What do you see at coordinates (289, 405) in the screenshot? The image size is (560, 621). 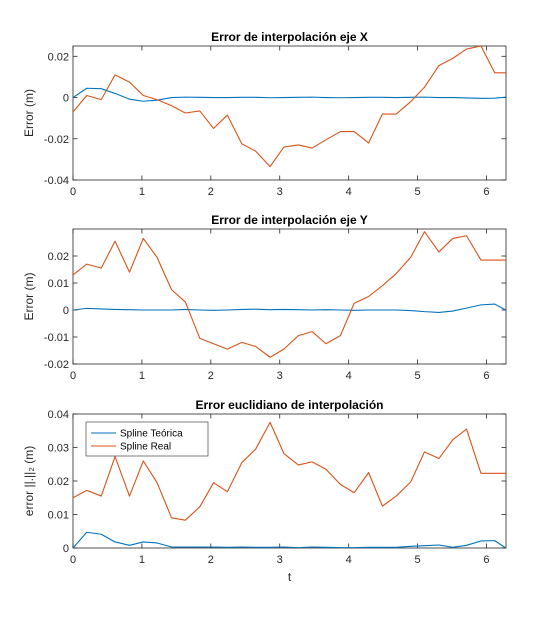 I see `euclid-error-title: Error euclidiano de interpolación` at bounding box center [289, 405].